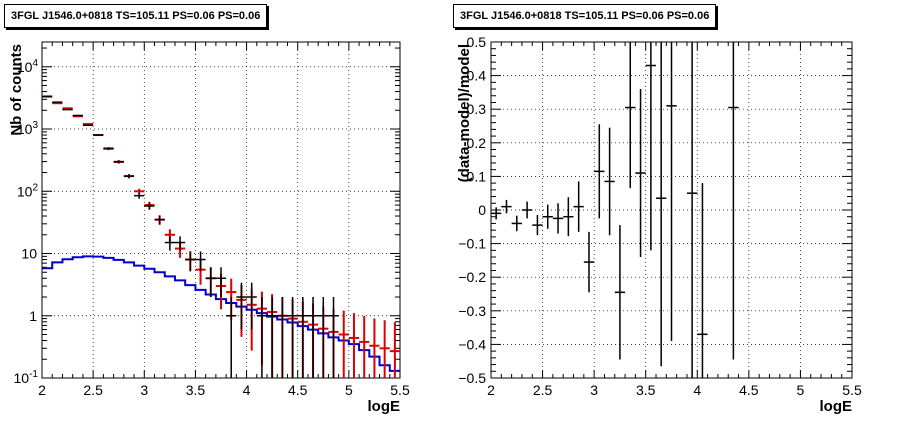  I want to click on y-tick-label: 0.1, so click(477, 176).